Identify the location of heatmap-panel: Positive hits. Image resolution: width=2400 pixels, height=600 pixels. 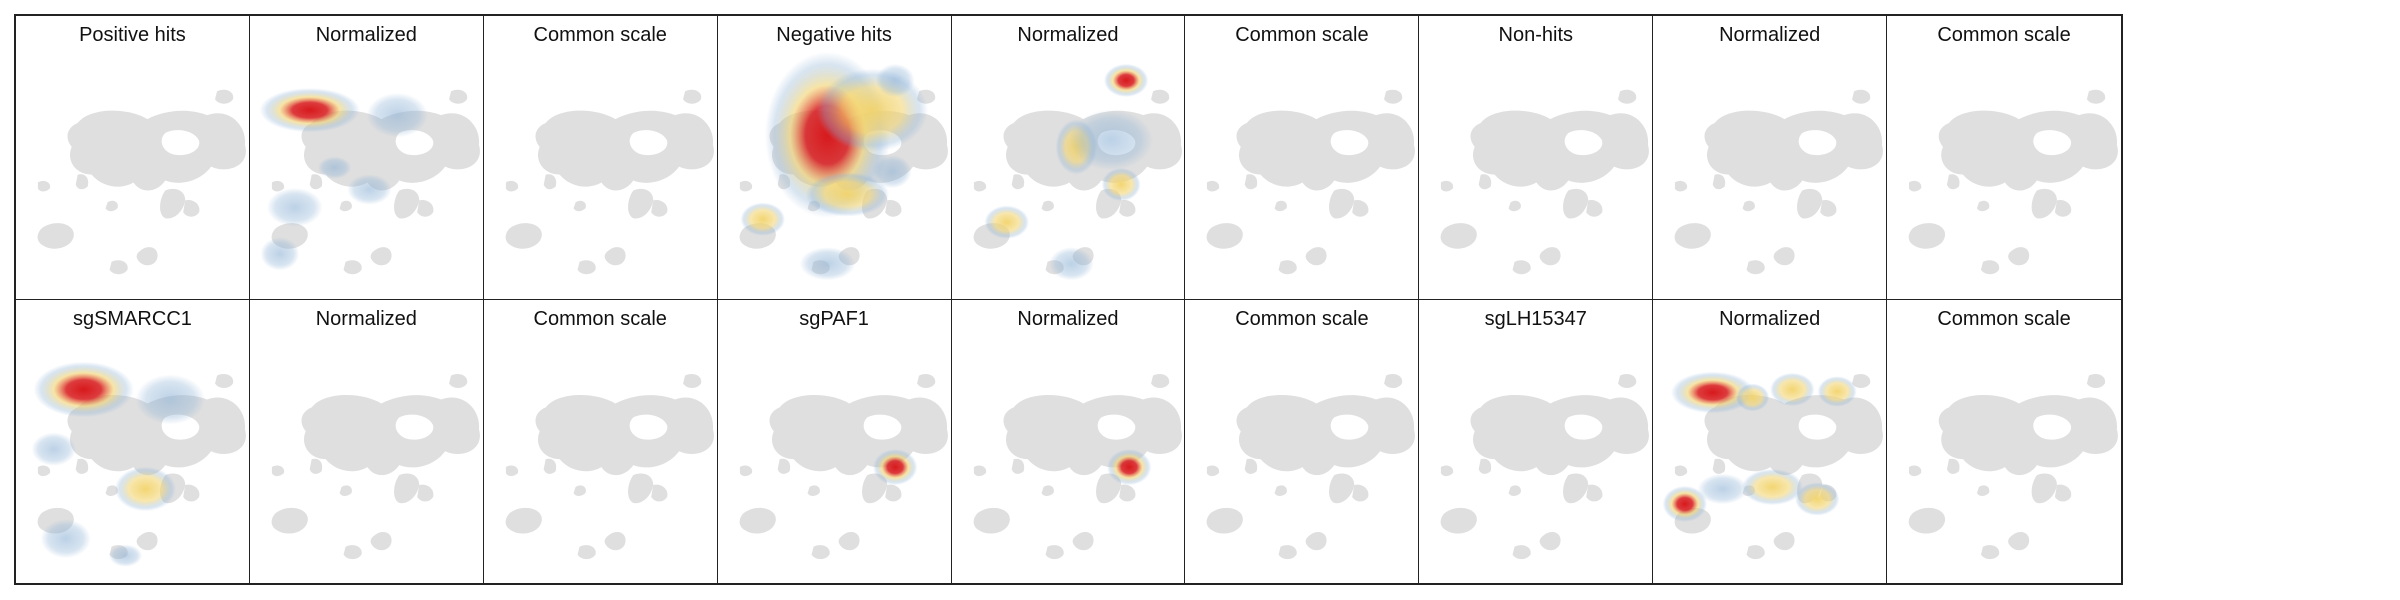
(133, 158).